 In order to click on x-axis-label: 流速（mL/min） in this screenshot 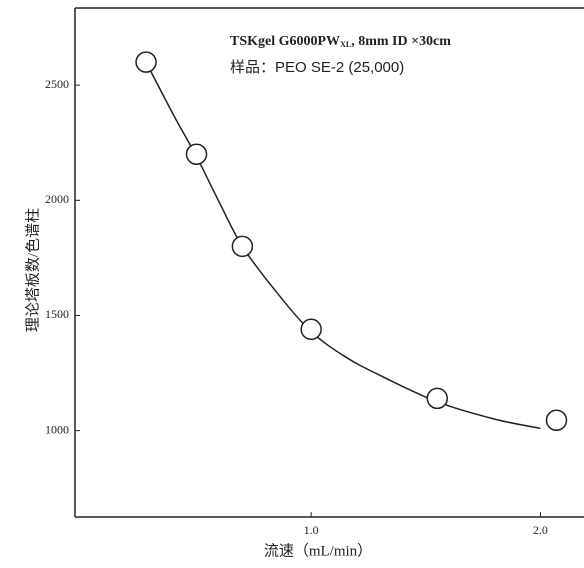, I will do `click(318, 550)`.